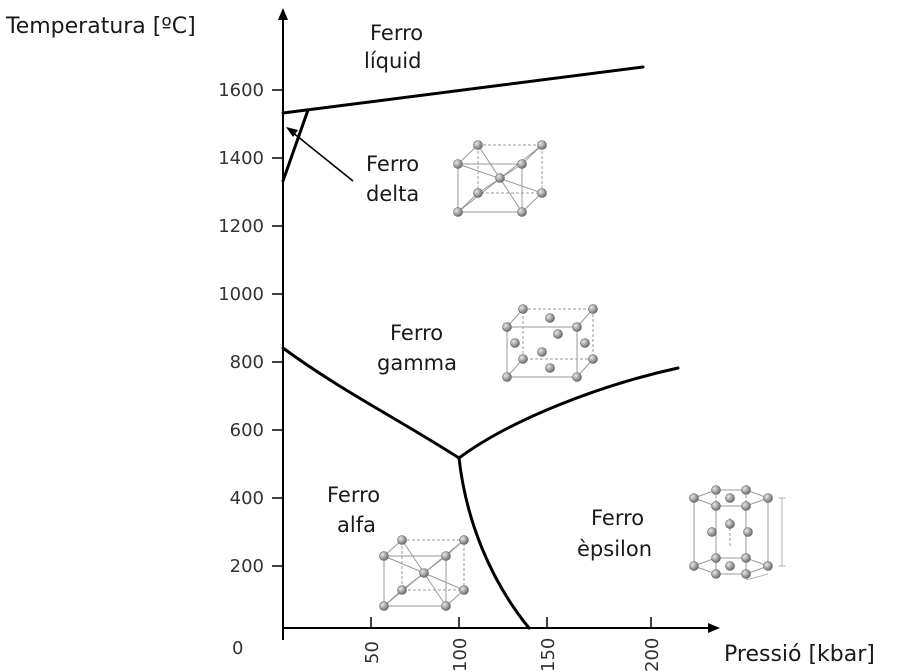  Describe the element at coordinates (247, 566) in the screenshot. I see `y-tick-label: 200` at that location.